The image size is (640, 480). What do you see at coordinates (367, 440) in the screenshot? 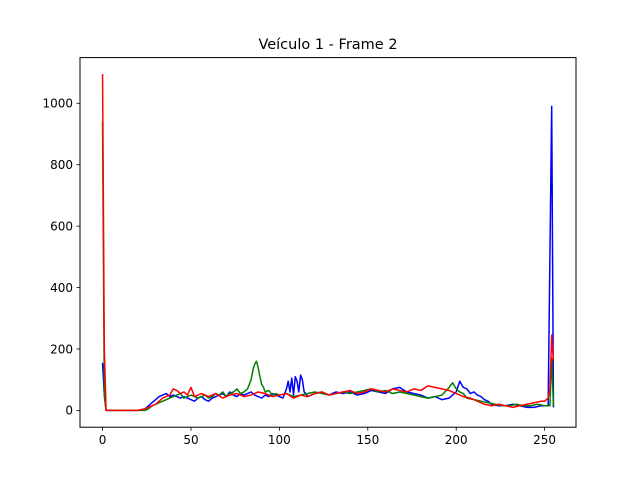
I see `x-tick-label: 150` at bounding box center [367, 440].